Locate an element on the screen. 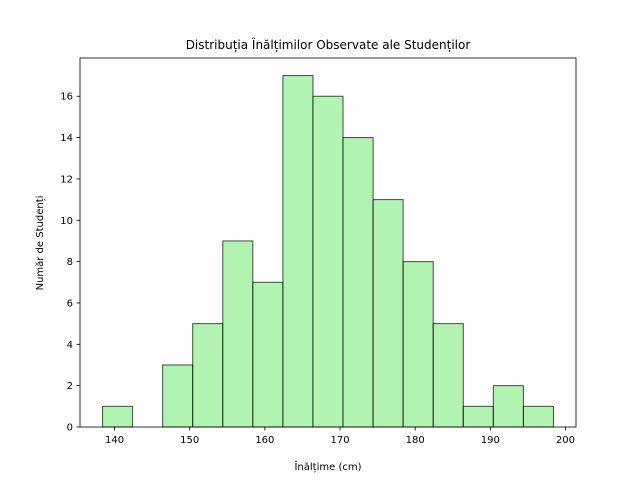  x-tick-label: 140 is located at coordinates (114, 440).